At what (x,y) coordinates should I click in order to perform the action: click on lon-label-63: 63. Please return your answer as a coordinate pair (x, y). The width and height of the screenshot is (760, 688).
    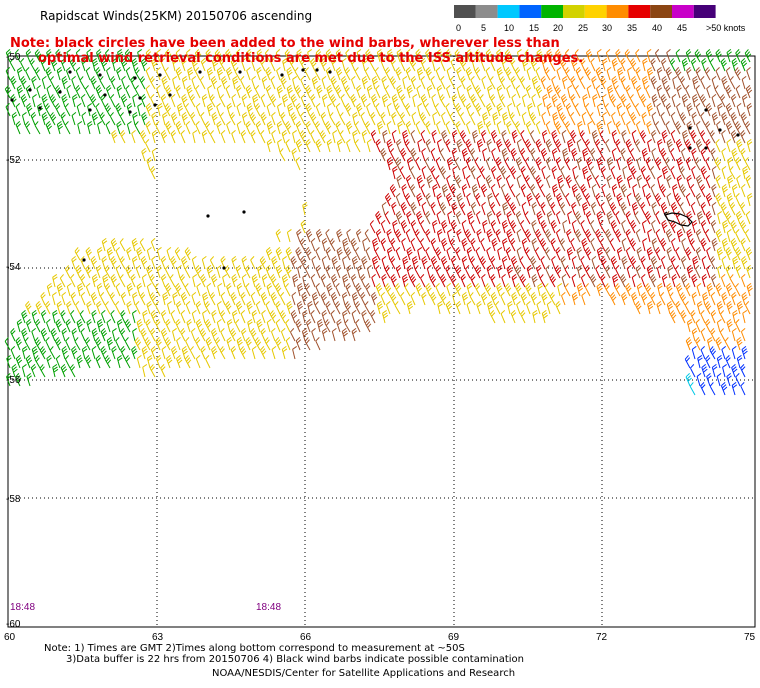
    Looking at the image, I should click on (158, 637).